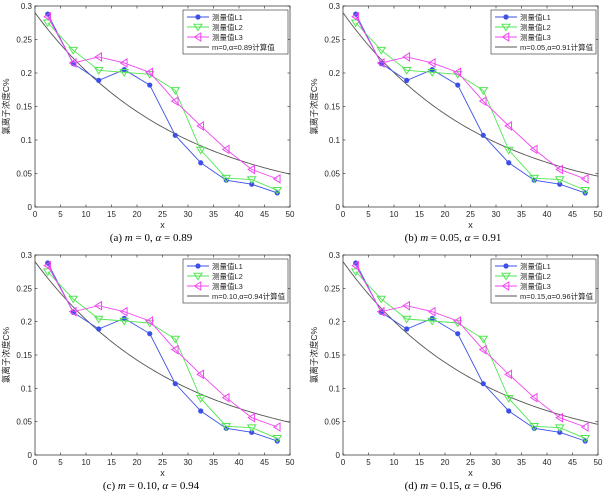  What do you see at coordinates (182, 238) in the screenshot?
I see `caption-alpha-value: 0.89` at bounding box center [182, 238].